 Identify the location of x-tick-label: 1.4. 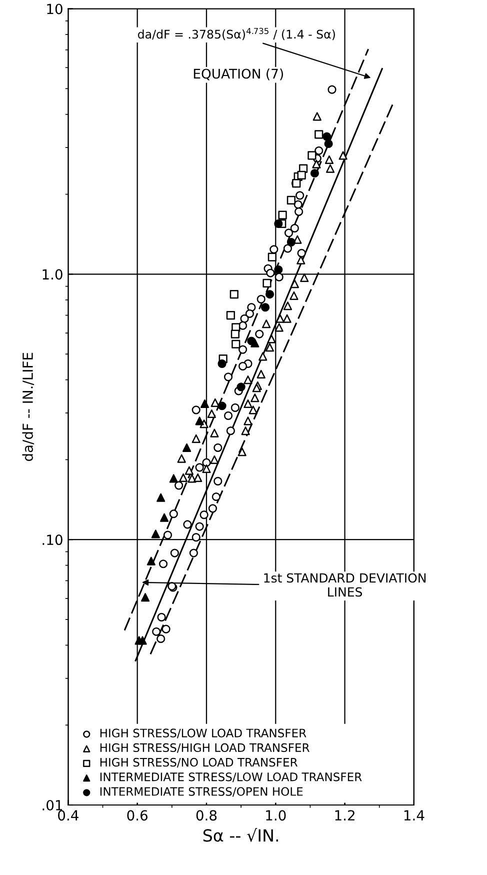
(414, 815).